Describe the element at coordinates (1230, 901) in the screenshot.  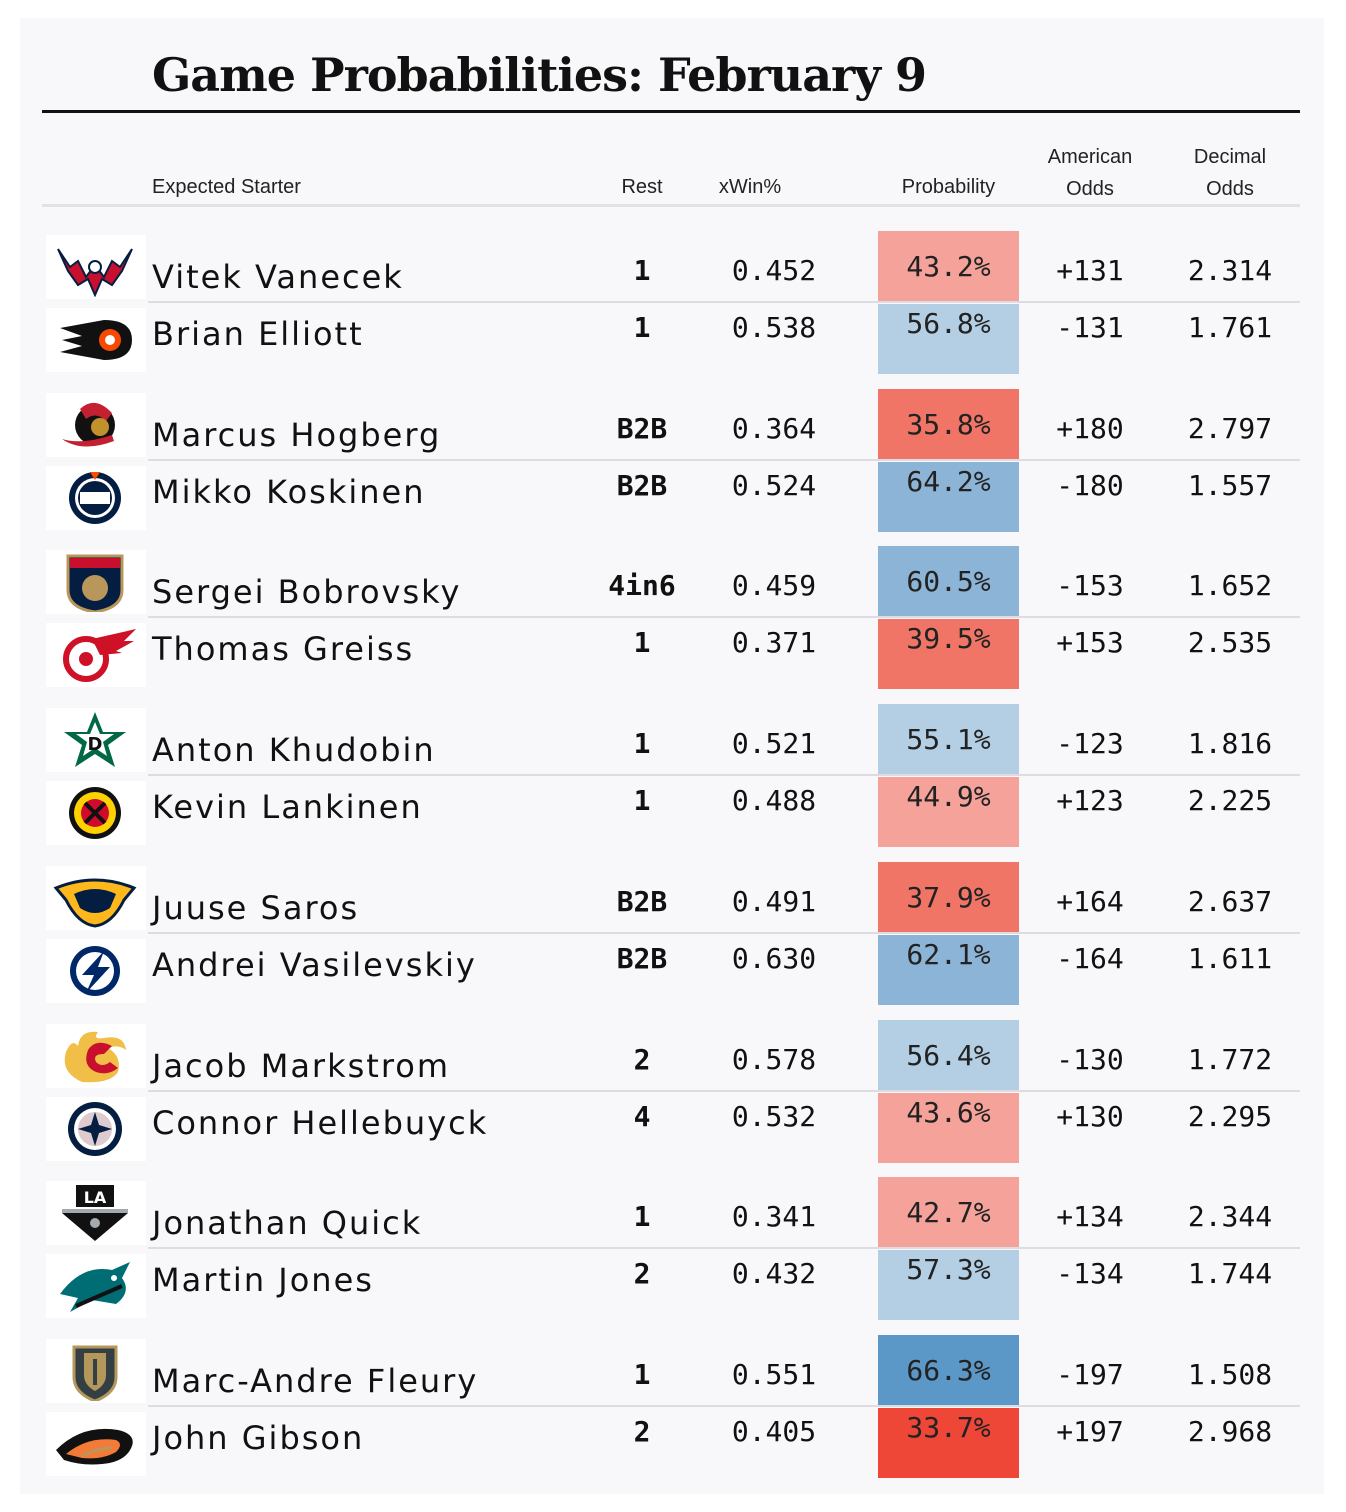
I see `decimal-odds-cell: 2.637` at that location.